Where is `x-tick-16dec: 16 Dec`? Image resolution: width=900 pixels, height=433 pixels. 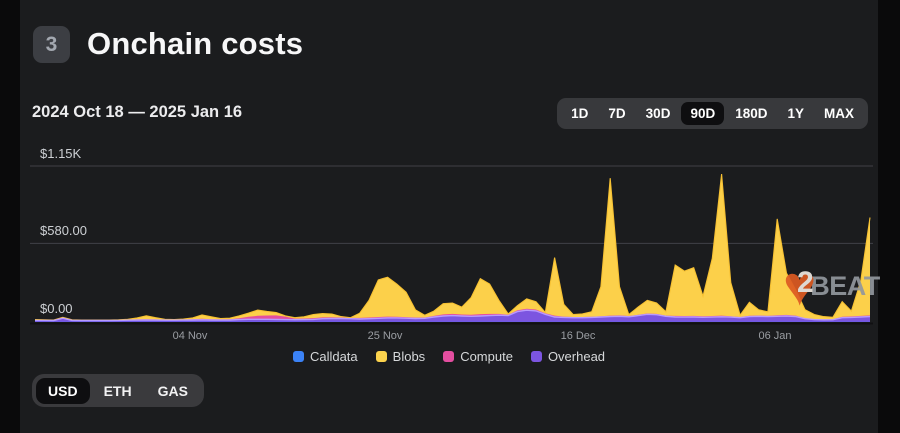 x-tick-16dec: 16 Dec is located at coordinates (578, 336).